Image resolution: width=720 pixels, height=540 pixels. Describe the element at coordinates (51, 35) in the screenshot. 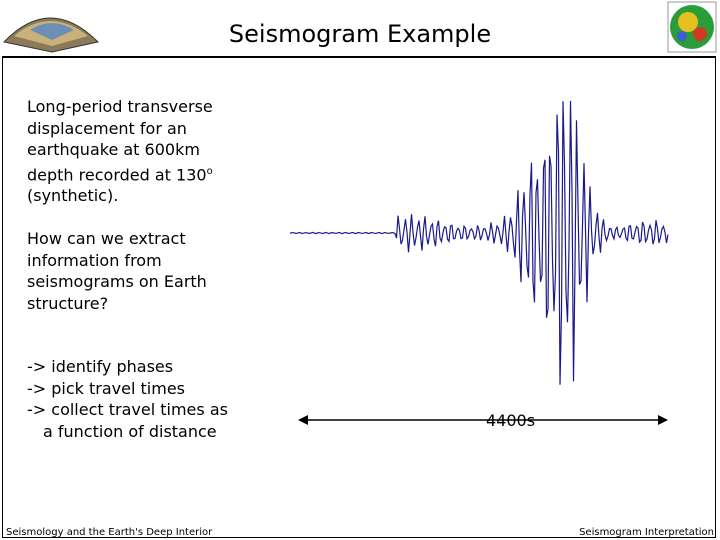

I see `earth-cutaway-icon` at that location.